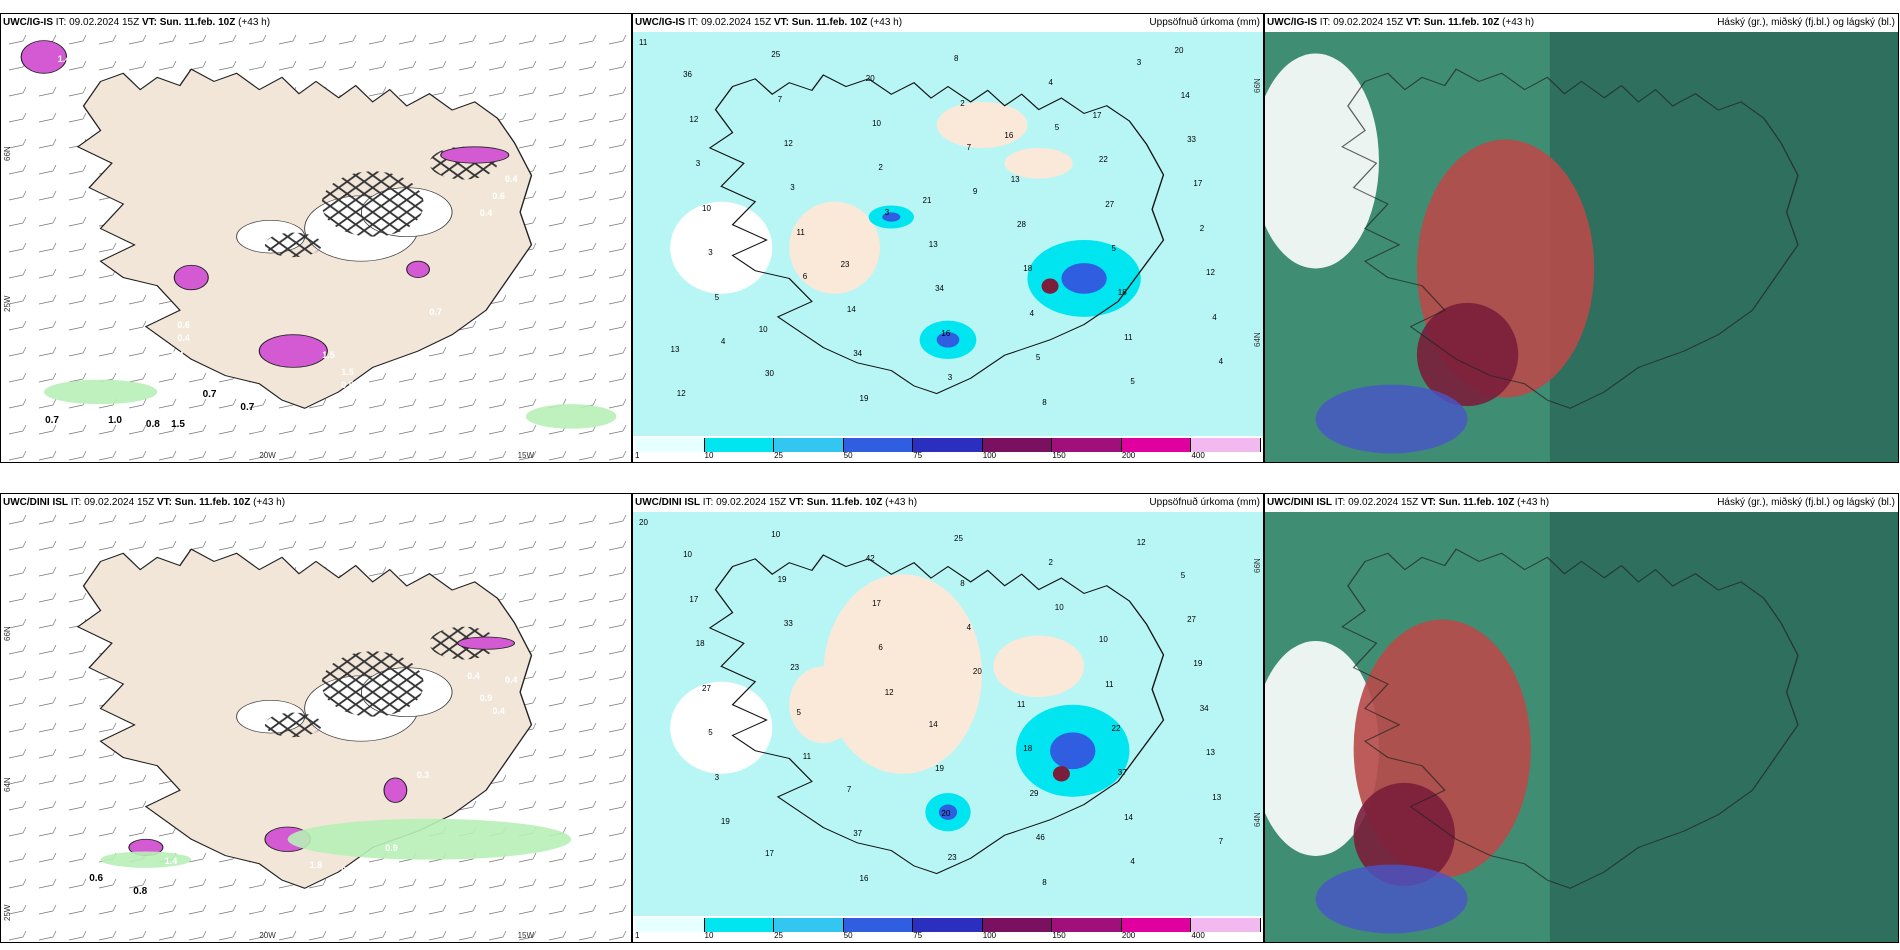 The height and width of the screenshot is (950, 1900). What do you see at coordinates (317, 727) in the screenshot?
I see `precip-type-map` at bounding box center [317, 727].